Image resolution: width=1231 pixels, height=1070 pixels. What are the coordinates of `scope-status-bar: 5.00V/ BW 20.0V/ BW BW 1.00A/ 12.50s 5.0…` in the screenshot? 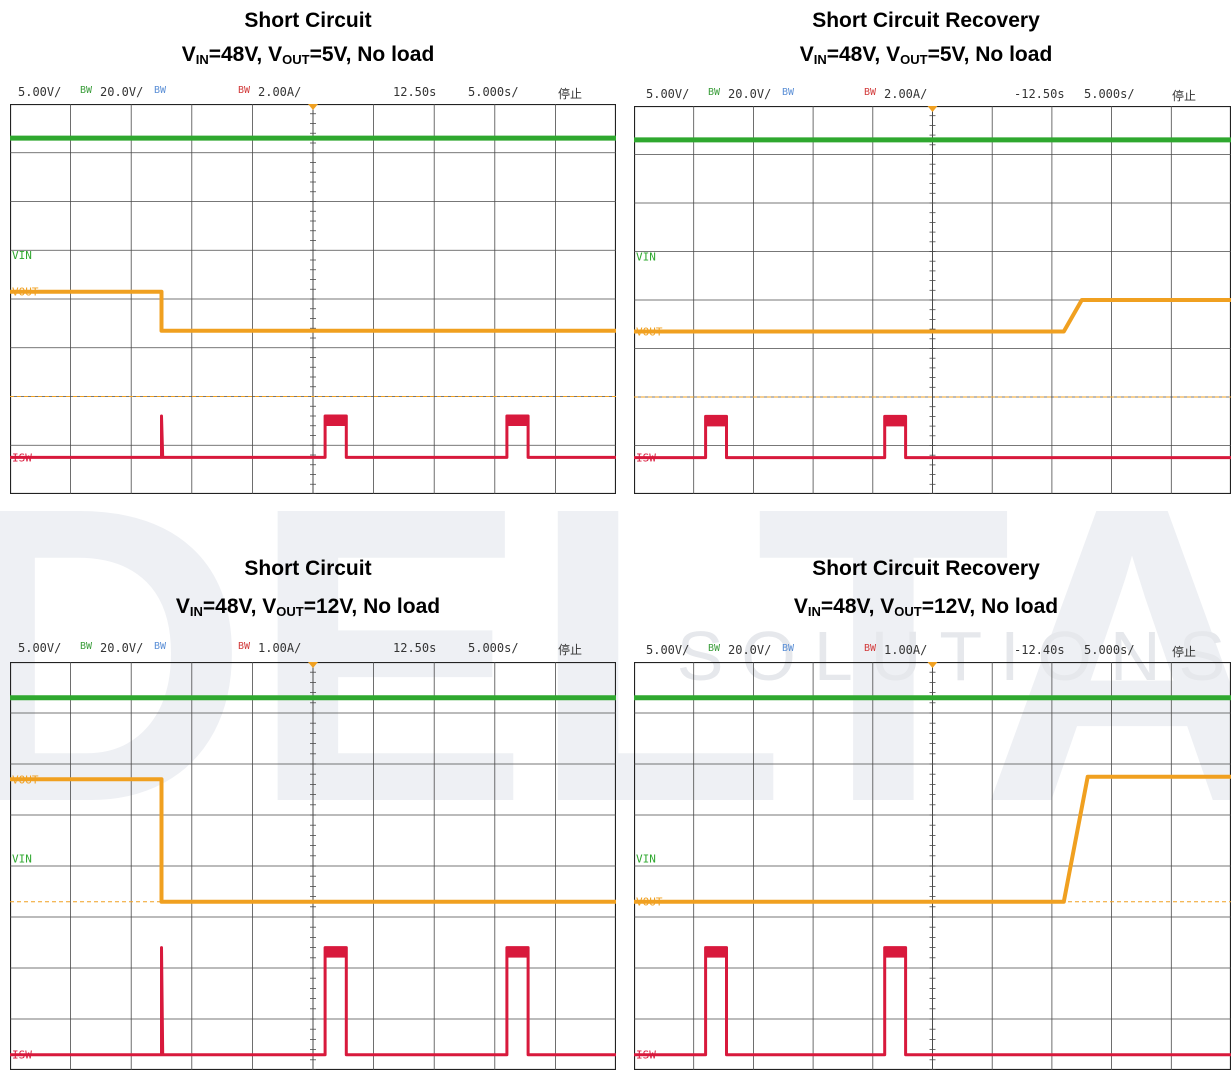 It's located at (308, 649).